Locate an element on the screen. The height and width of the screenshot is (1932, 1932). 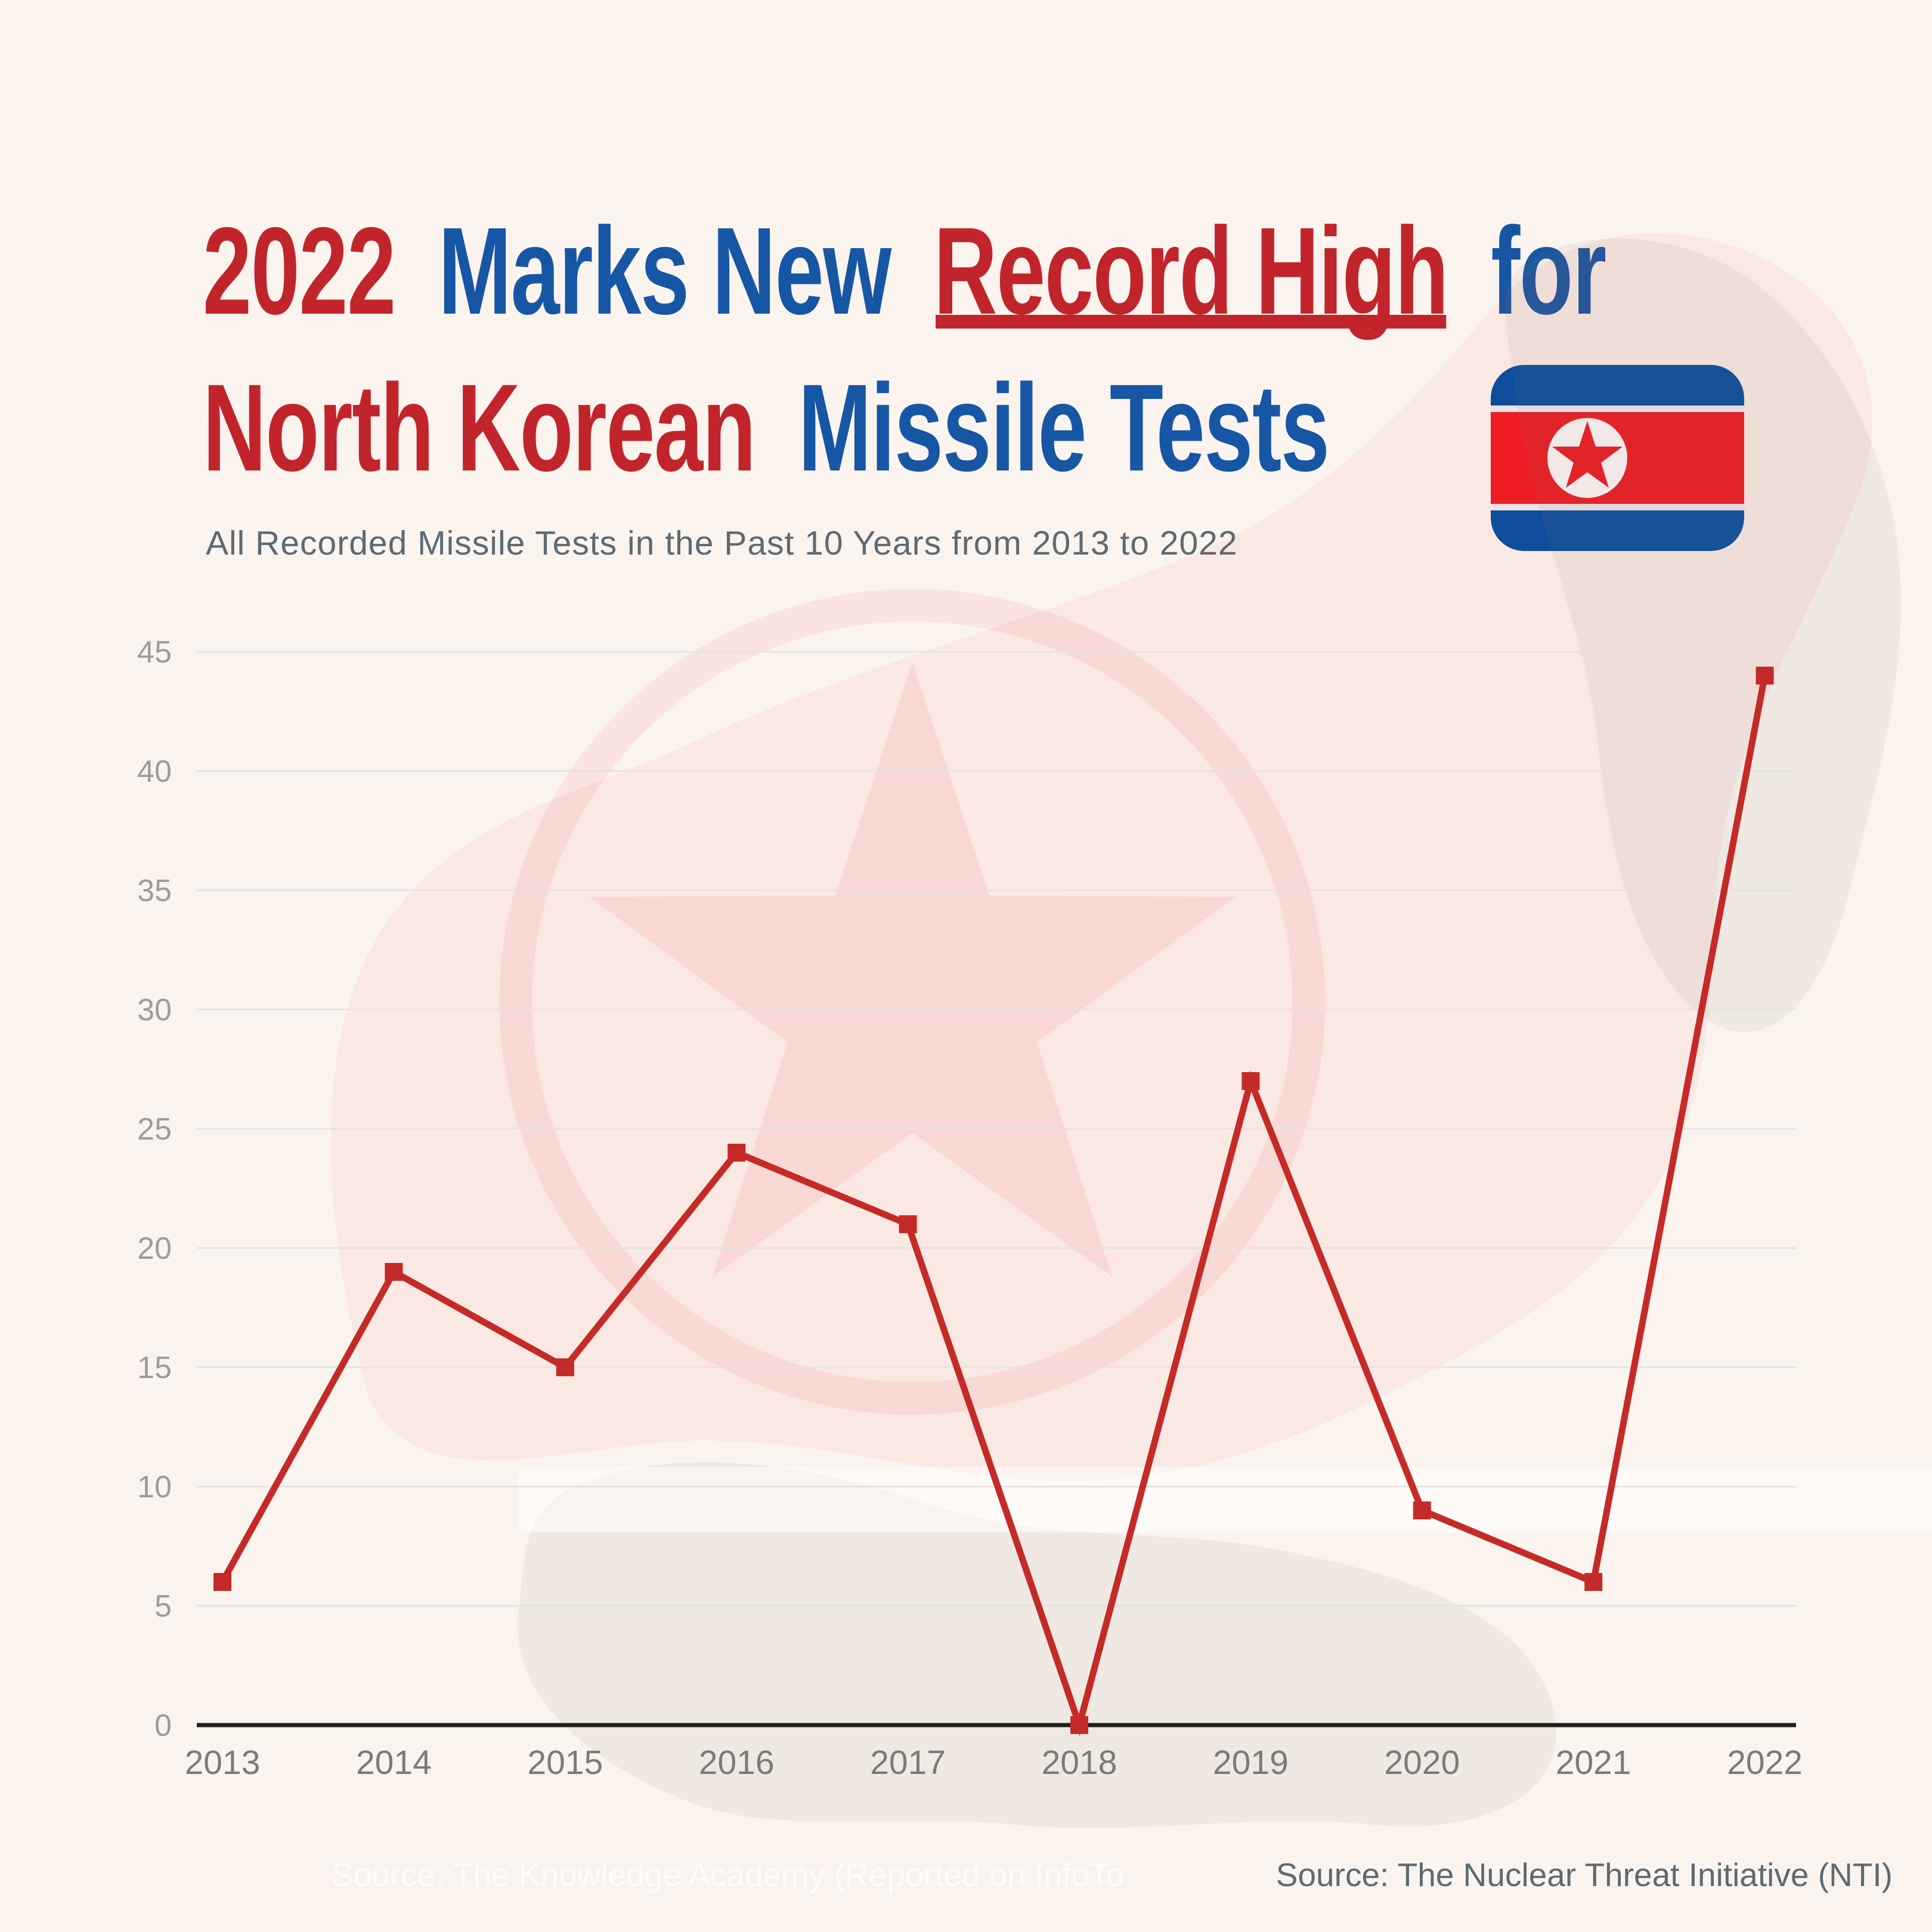
page-title-line-1: 2022 Marks New Record High for is located at coordinates (904, 271).